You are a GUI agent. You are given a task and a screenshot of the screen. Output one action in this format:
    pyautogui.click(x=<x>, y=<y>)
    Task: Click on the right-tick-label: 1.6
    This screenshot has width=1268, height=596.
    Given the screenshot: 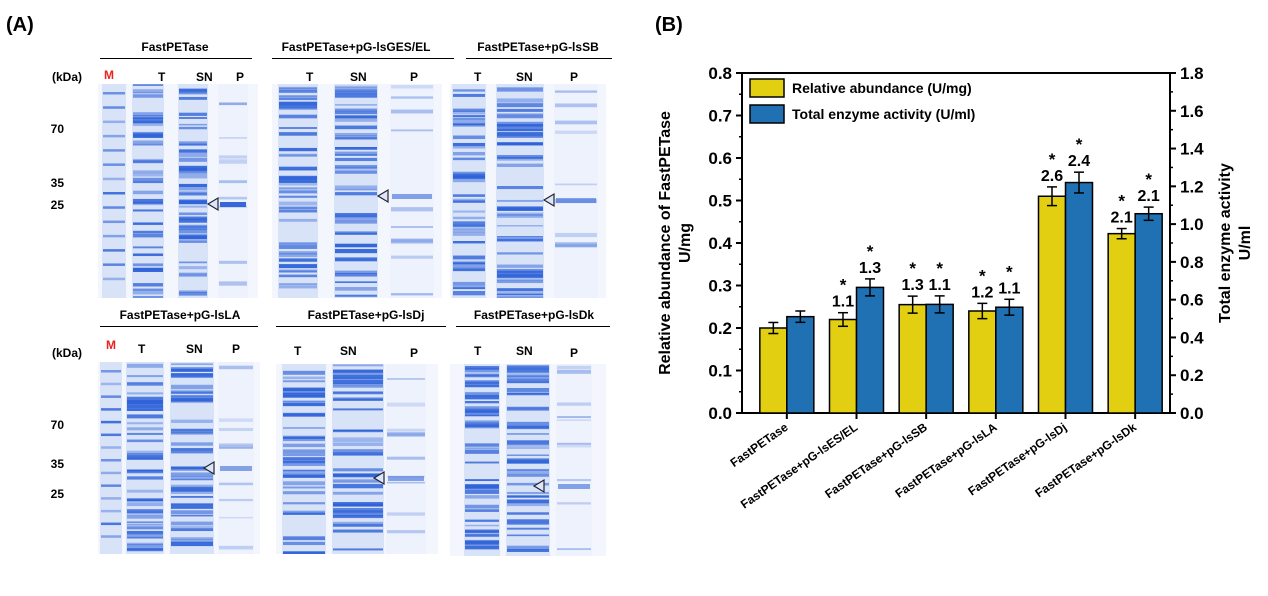 What is the action you would take?
    pyautogui.click(x=1192, y=111)
    